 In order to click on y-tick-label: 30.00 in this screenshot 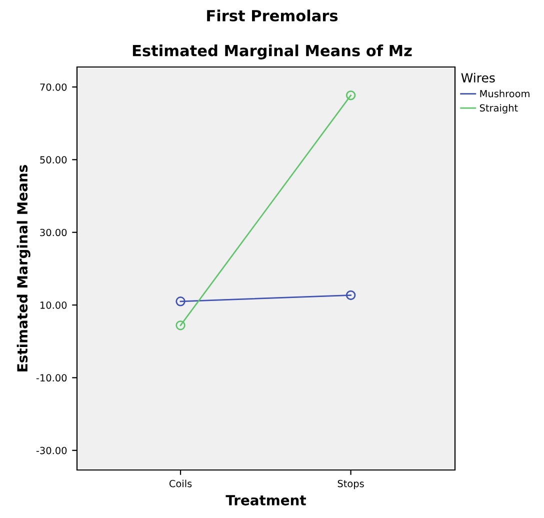, I will do `click(53, 232)`.